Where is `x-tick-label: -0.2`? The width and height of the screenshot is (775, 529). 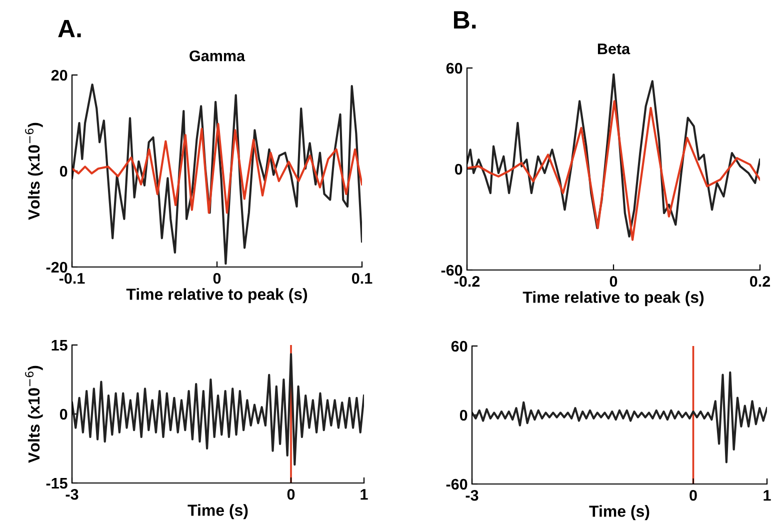 x-tick-label: -0.2 is located at coordinates (467, 281).